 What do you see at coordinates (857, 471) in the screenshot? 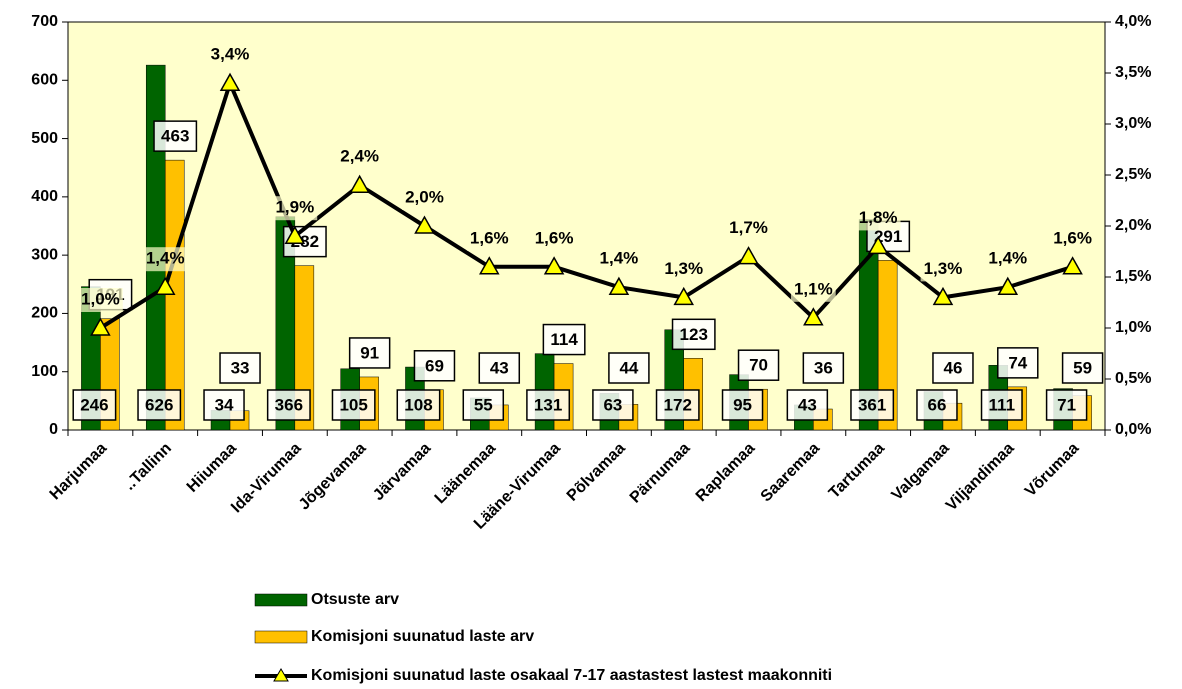
I see `x-tick-label: Tartumaa` at bounding box center [857, 471].